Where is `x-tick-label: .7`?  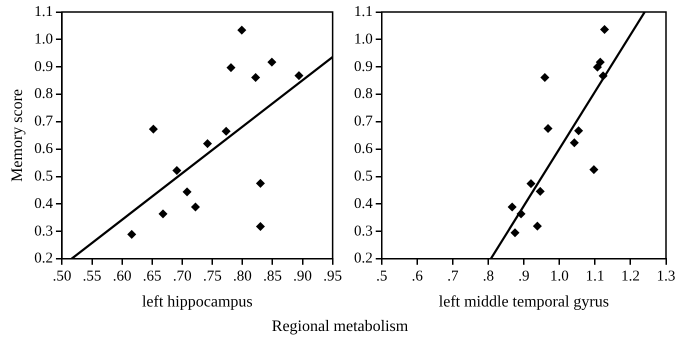 x-tick-label: .7 is located at coordinates (453, 276).